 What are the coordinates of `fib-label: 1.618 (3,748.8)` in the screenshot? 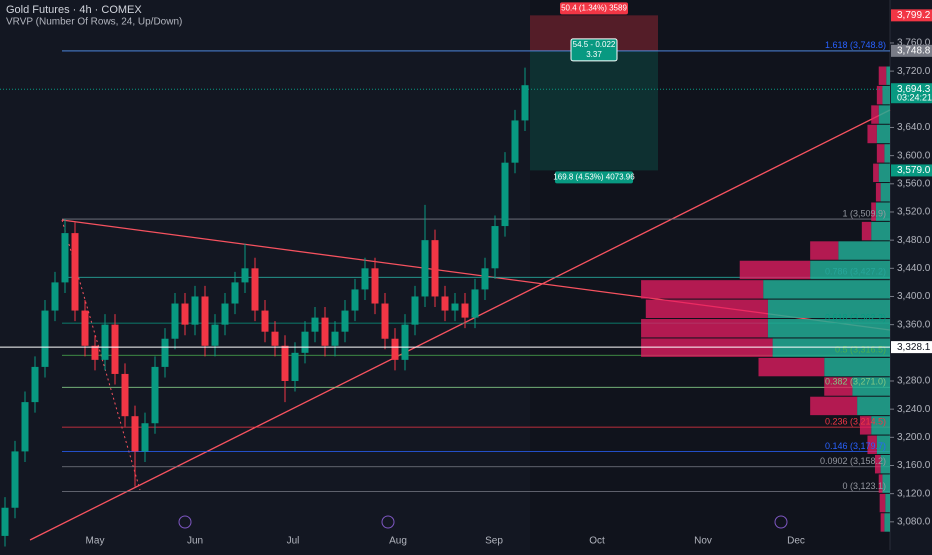 It's located at (855, 45).